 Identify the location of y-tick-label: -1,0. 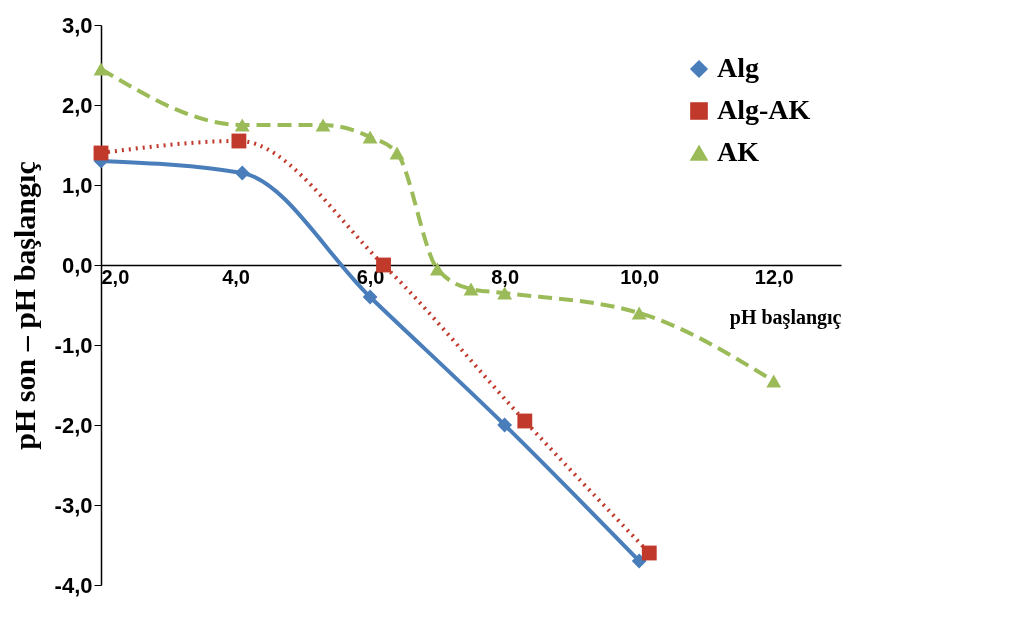
(73, 345).